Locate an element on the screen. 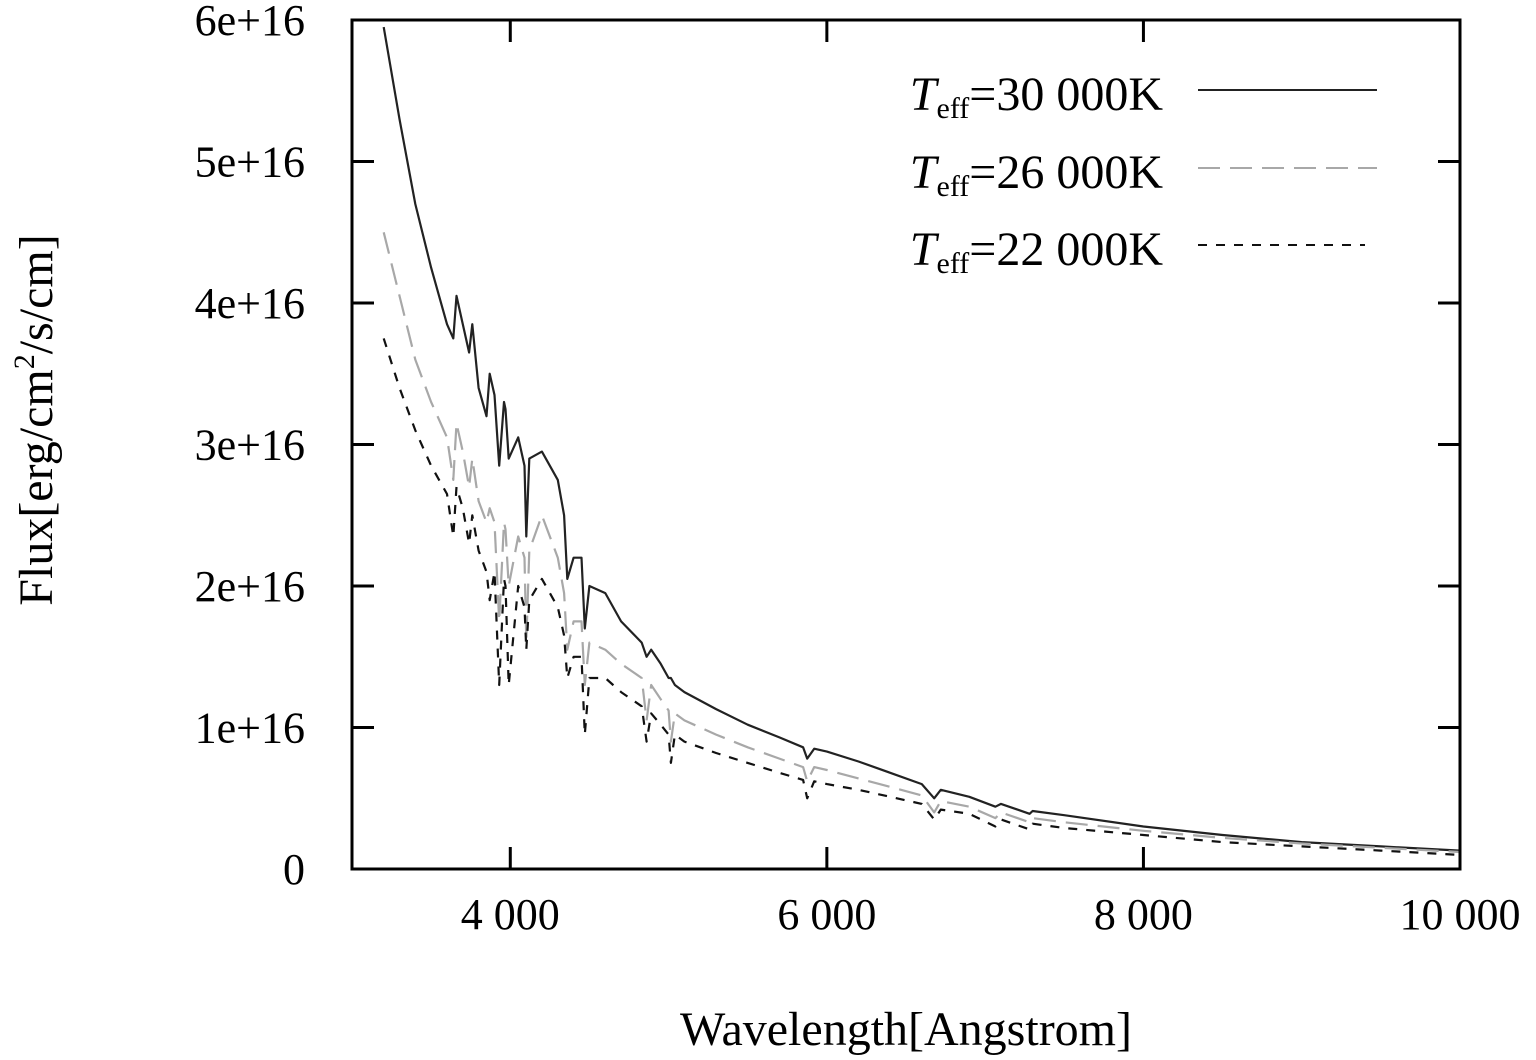 The width and height of the screenshot is (1536, 1060). legend: Teff=30 000K Teff=26 000K Teff=22 000K is located at coordinates (1143, 174).